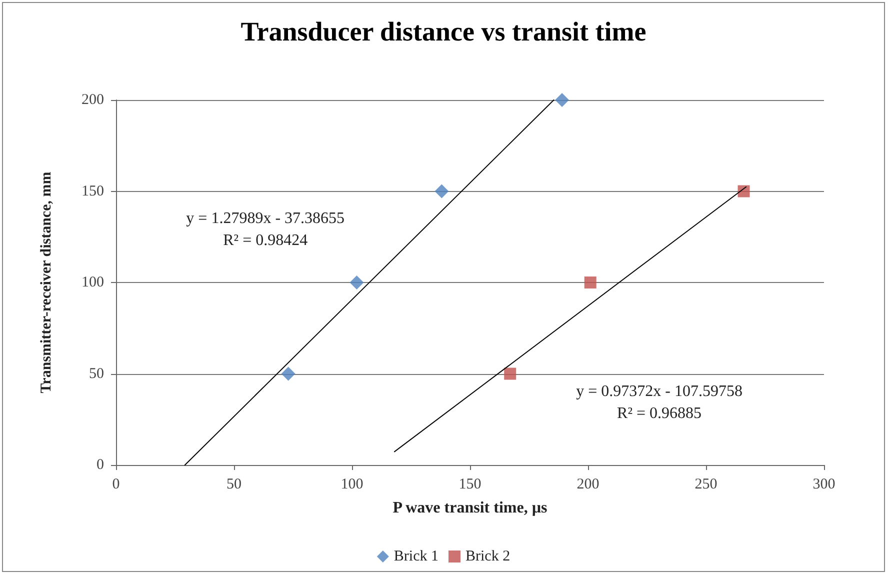  I want to click on y-tick-label: 100, so click(93, 282).